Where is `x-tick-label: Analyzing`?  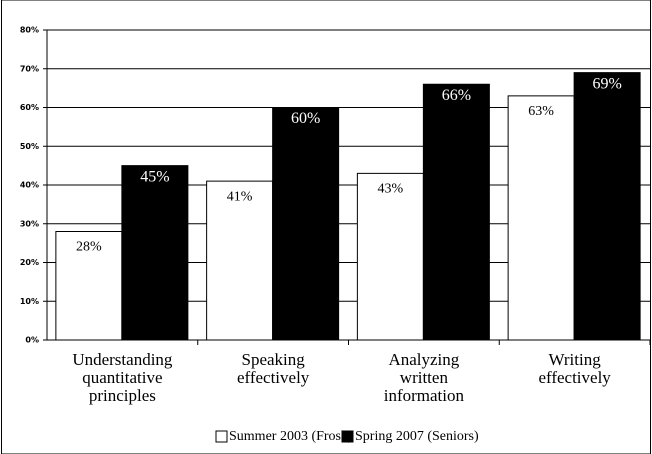
x-tick-label: Analyzing is located at coordinates (423, 359).